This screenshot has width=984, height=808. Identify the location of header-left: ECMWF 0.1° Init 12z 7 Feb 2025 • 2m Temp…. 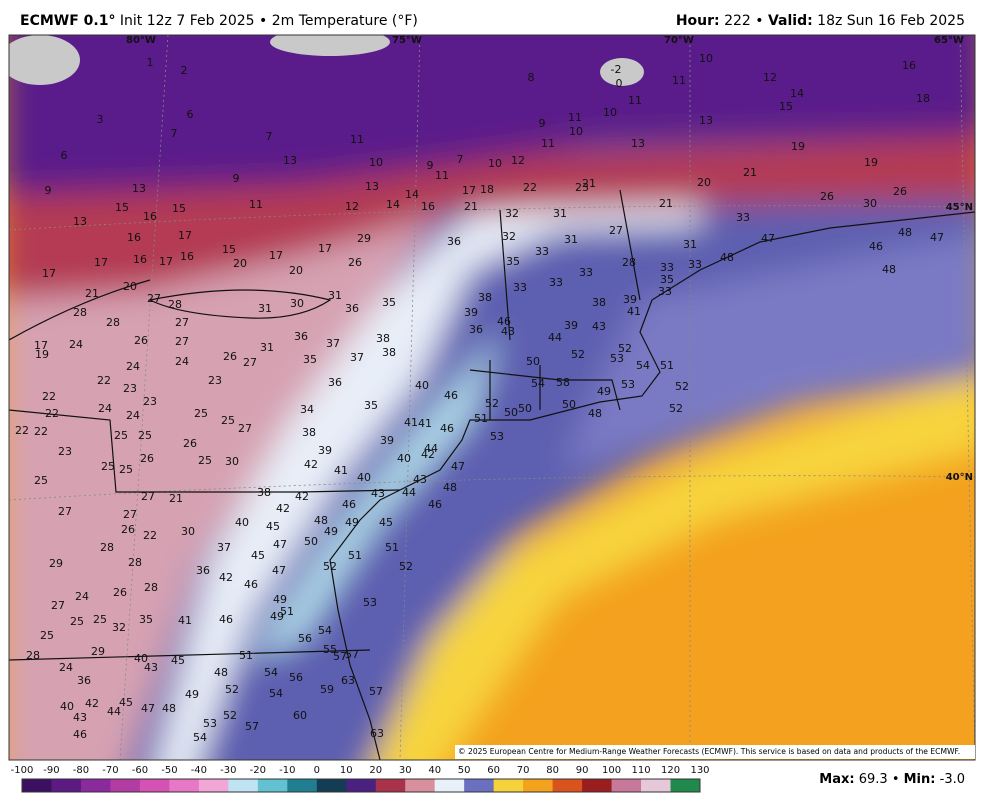
(219, 21).